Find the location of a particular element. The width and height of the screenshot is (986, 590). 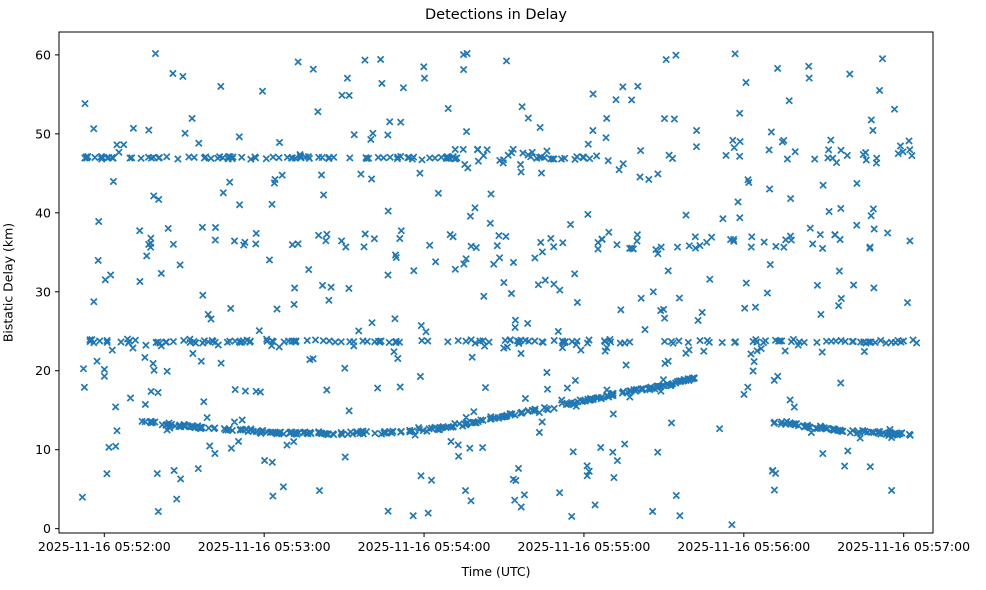

x-tick-label: 2025-11-16 05:54:00 is located at coordinates (424, 546).